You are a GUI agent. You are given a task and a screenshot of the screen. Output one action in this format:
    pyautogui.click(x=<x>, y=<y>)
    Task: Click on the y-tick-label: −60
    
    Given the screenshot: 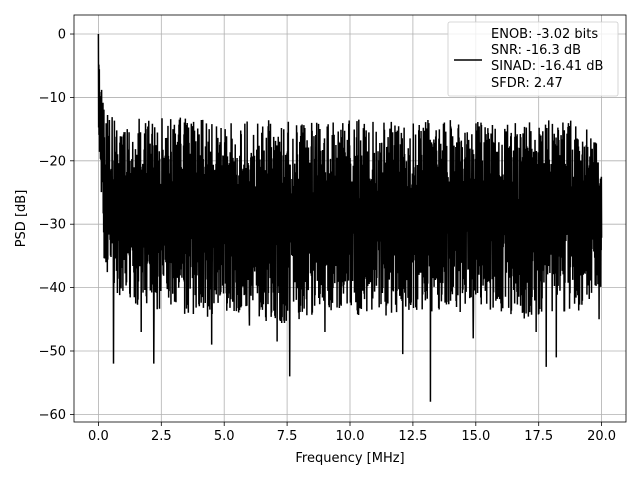 What is the action you would take?
    pyautogui.click(x=52, y=415)
    